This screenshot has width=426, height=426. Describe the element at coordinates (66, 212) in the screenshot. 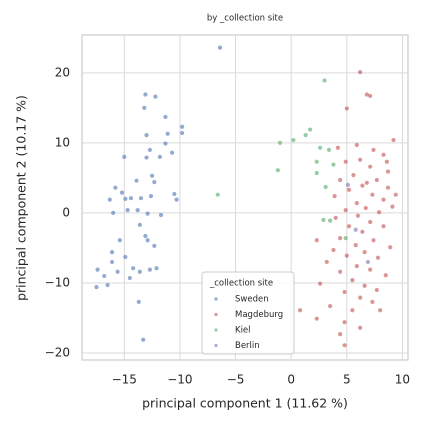

I see `y-tick-label: 0` at that location.